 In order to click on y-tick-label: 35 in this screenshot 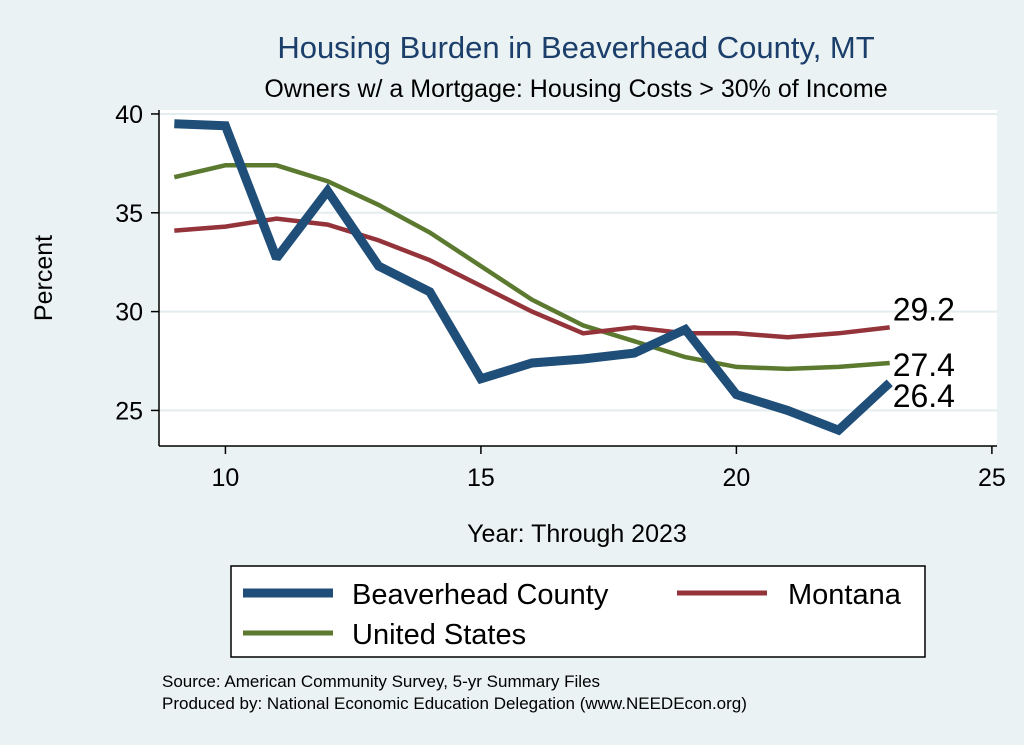, I will do `click(129, 214)`.